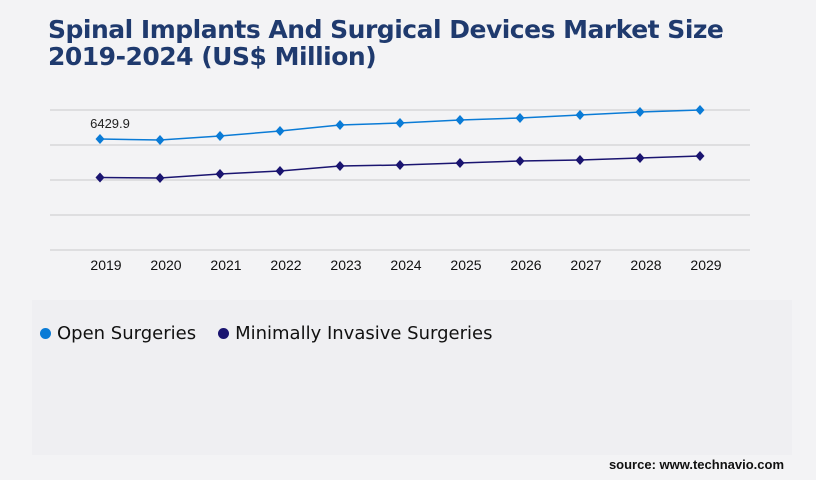 The image size is (816, 480). What do you see at coordinates (364, 333) in the screenshot?
I see `legend-label: Minimally Invasive Surgeries` at bounding box center [364, 333].